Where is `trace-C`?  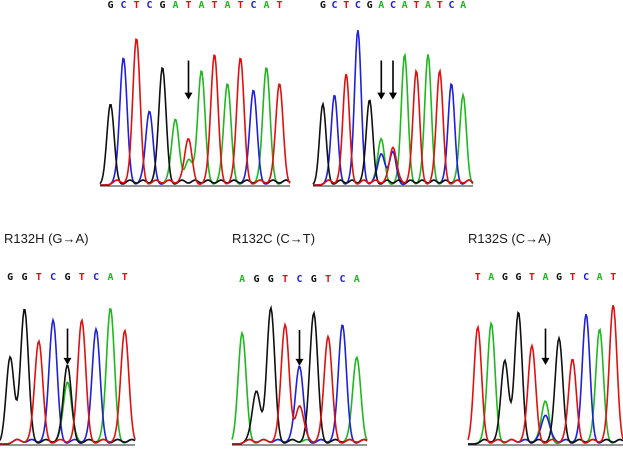
trace-C is located at coordinates (393, 108).